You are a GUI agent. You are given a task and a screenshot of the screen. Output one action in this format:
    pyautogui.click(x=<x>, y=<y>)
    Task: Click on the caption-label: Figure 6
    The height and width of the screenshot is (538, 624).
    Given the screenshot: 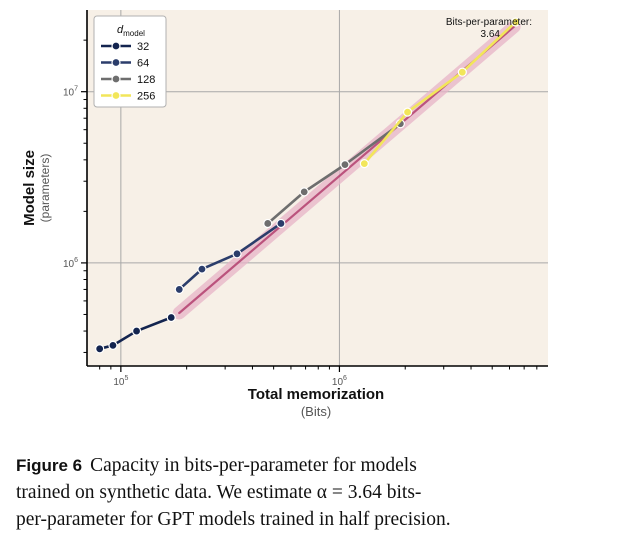 What is the action you would take?
    pyautogui.click(x=49, y=465)
    